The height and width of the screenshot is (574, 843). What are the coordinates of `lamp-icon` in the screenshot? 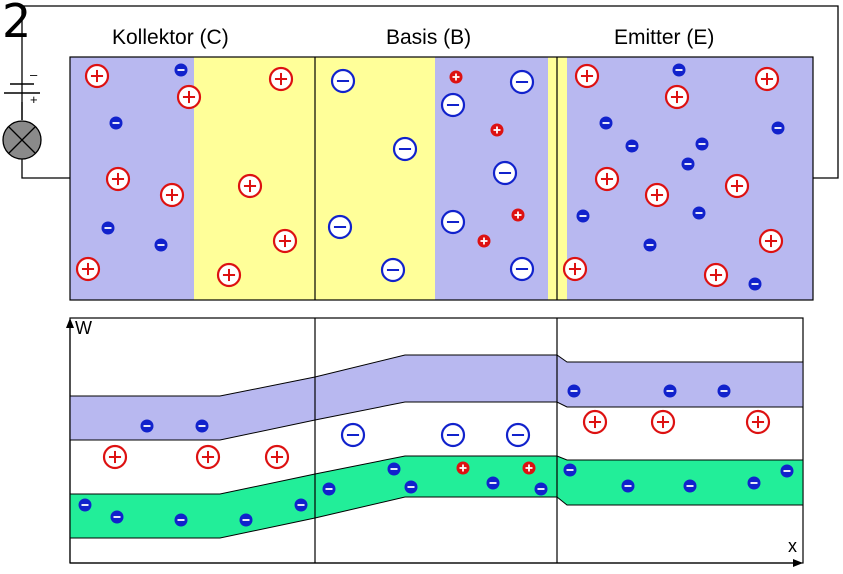 It's located at (22, 140).